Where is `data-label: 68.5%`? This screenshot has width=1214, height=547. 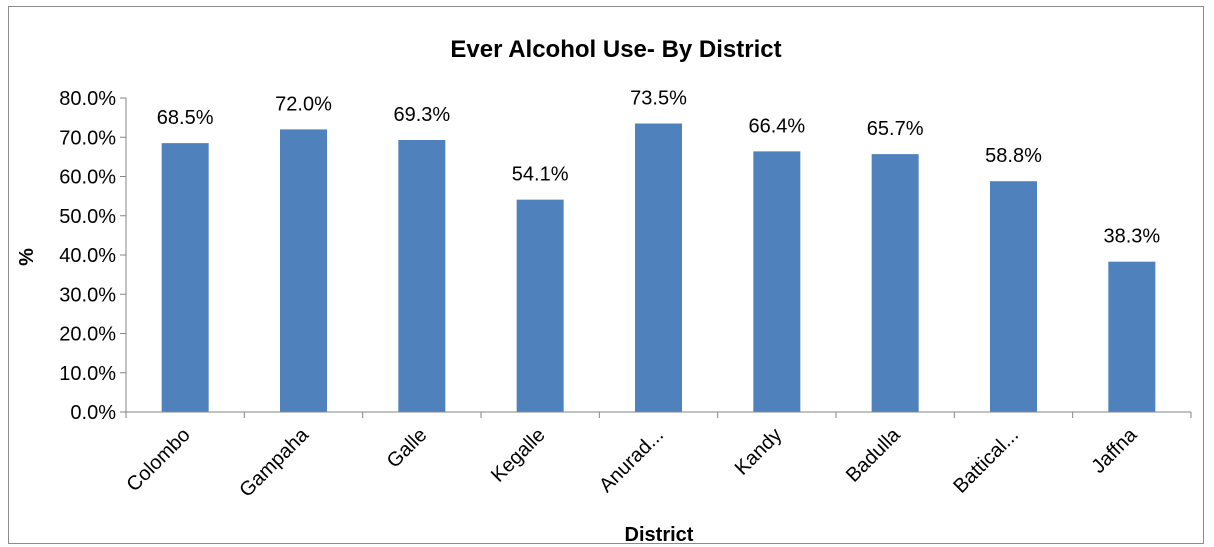
data-label: 68.5% is located at coordinates (185, 118).